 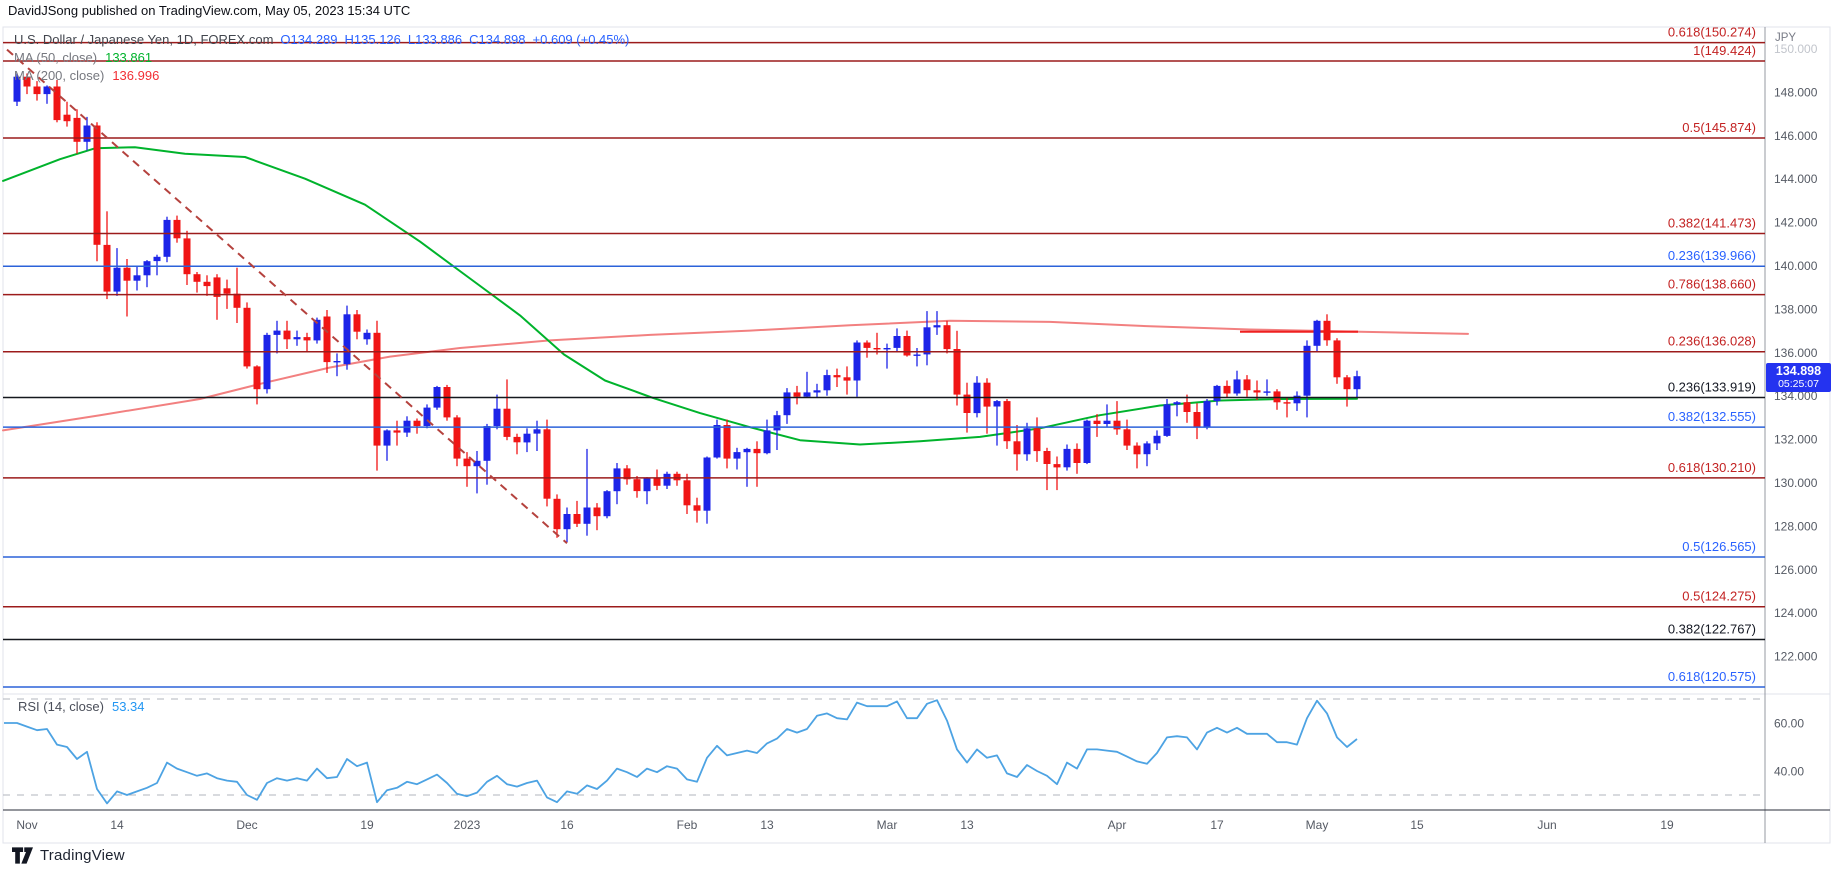 What do you see at coordinates (1712, 32) in the screenshot?
I see `fib-label: 0.618(150.274)` at bounding box center [1712, 32].